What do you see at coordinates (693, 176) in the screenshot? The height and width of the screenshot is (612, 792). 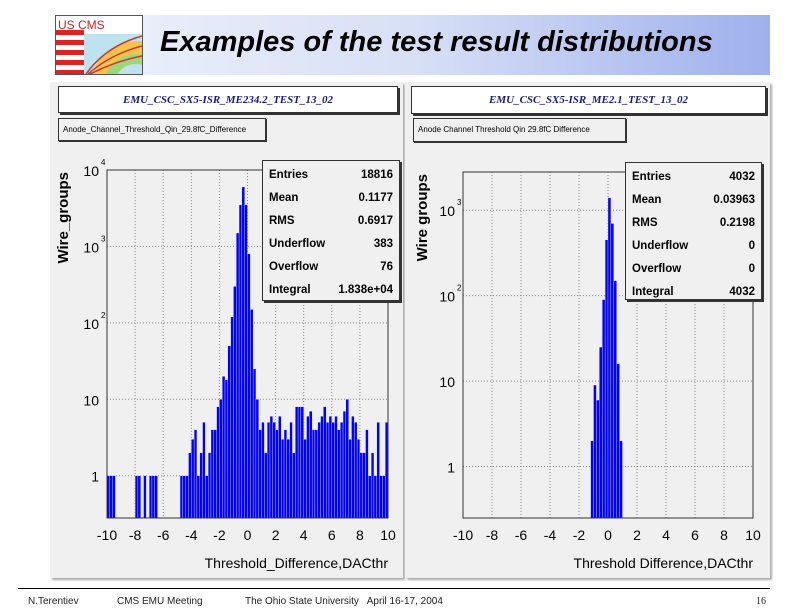 I see `stats-row-entries: Entries 4032` at bounding box center [693, 176].